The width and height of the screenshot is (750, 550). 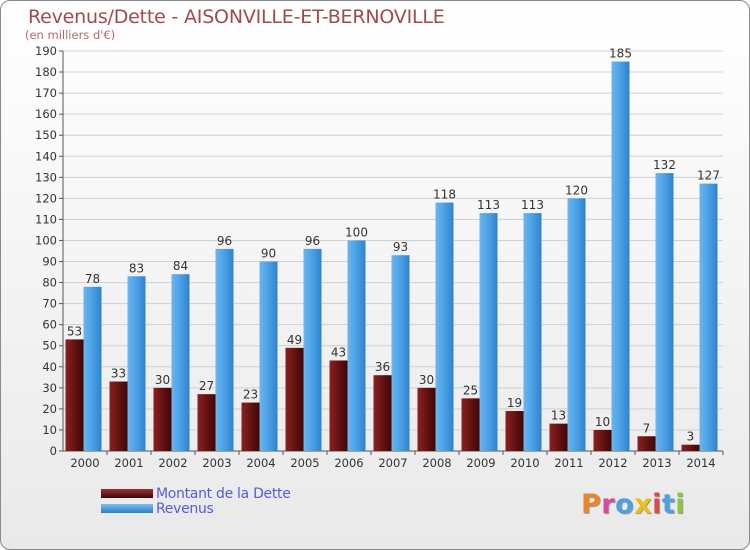 What do you see at coordinates (127, 493) in the screenshot?
I see `legend-swatch-debt` at bounding box center [127, 493].